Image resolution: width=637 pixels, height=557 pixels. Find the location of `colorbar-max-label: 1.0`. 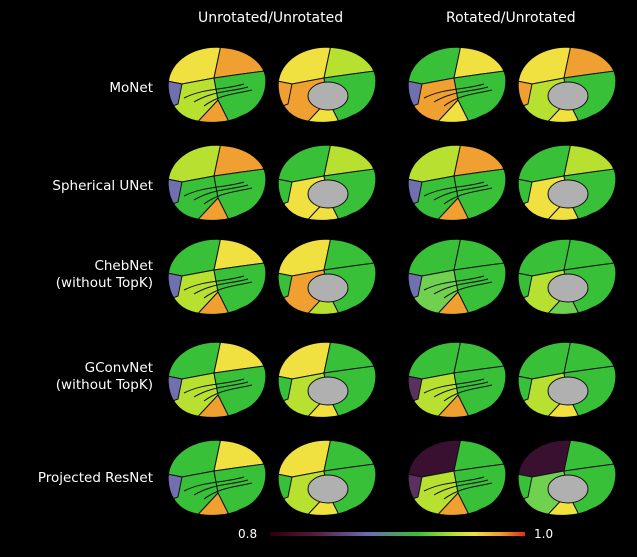

colorbar-max-label: 1.0 is located at coordinates (544, 534).